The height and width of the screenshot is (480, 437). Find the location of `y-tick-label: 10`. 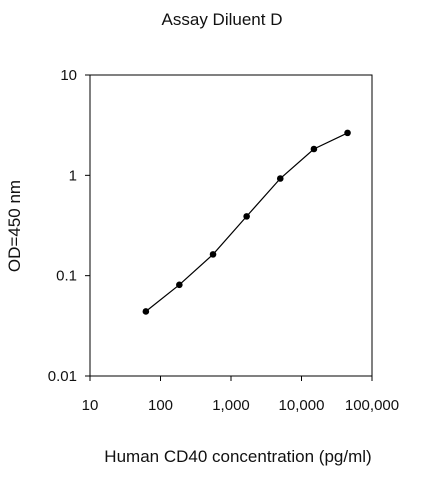

y-tick-label: 10 is located at coordinates (68, 75).